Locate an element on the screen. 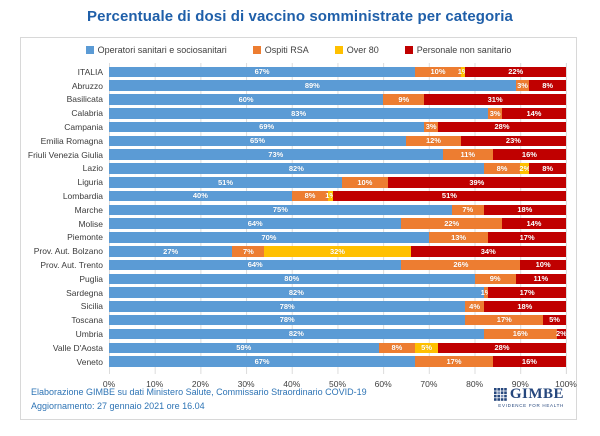  x-axis-tick: 50% is located at coordinates (337, 384).